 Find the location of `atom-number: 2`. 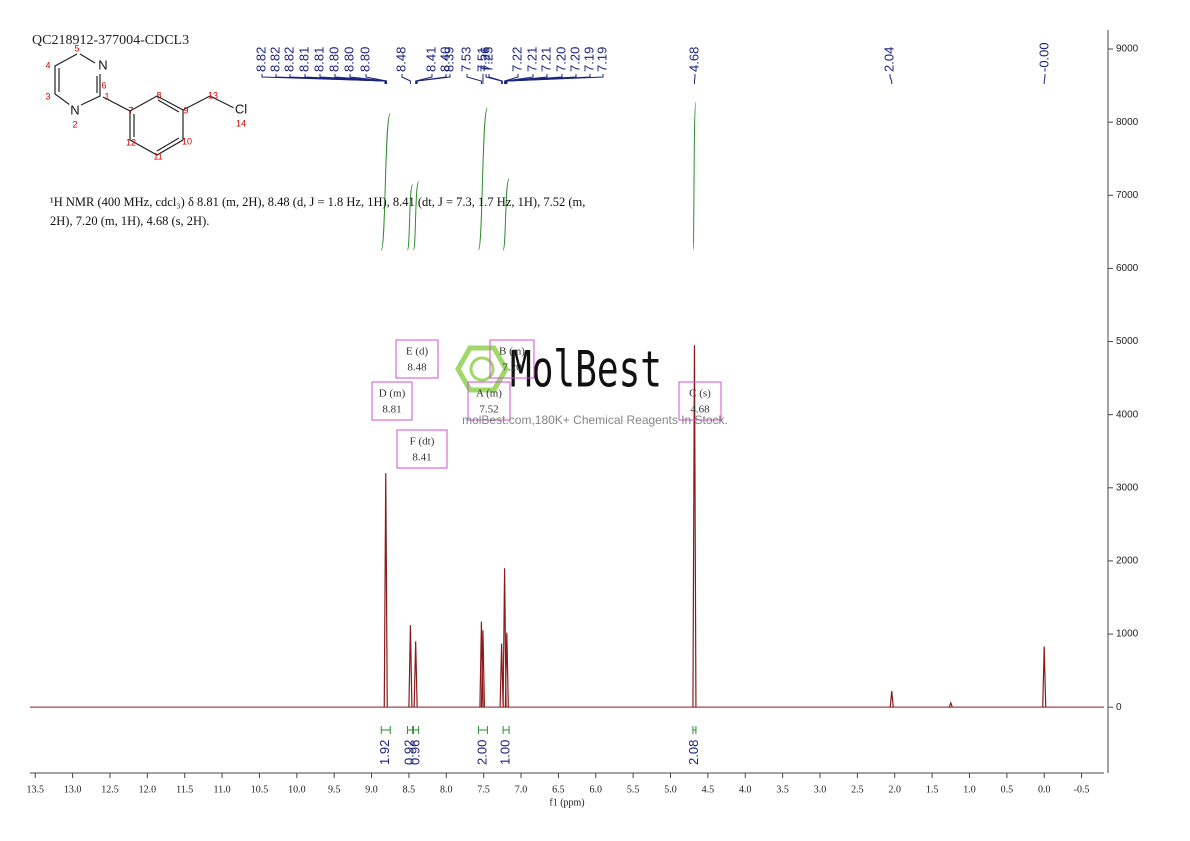

atom-number: 2 is located at coordinates (74, 124).